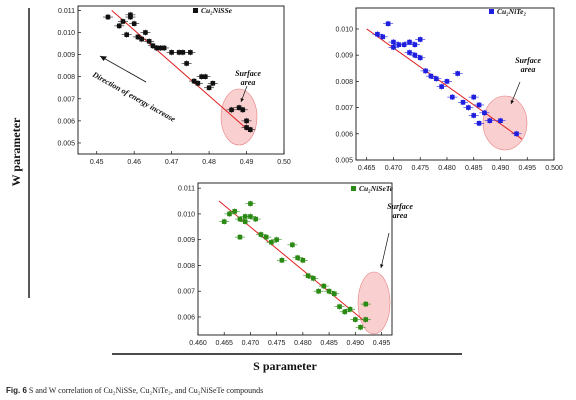  What do you see at coordinates (186, 292) in the screenshot?
I see `y-tick-label: 0.007` at bounding box center [186, 292].